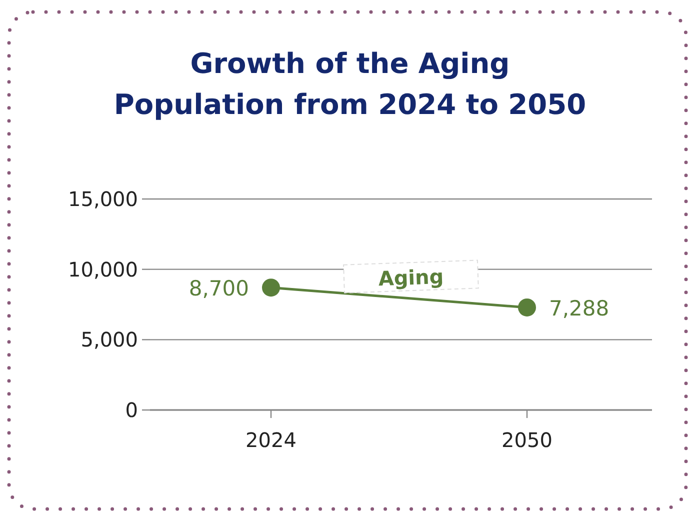  I want to click on x-tick-label: 2024, so click(271, 440).